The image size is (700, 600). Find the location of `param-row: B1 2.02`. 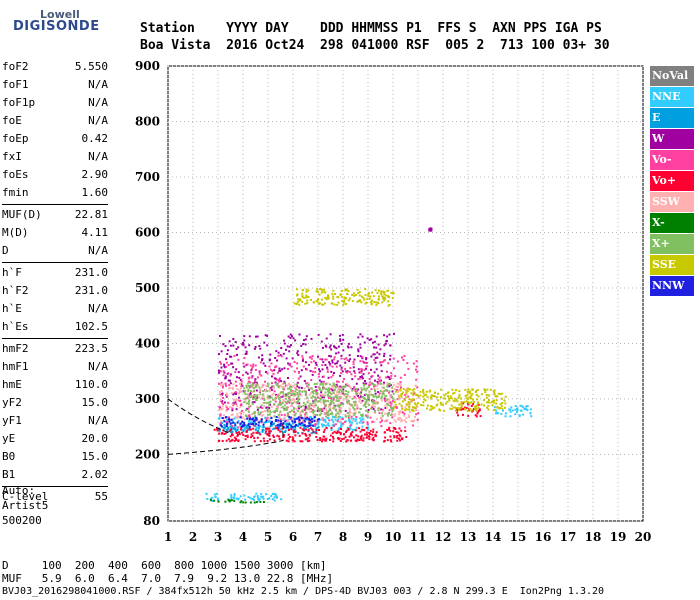

param-row: B1 2.02 is located at coordinates (55, 475).